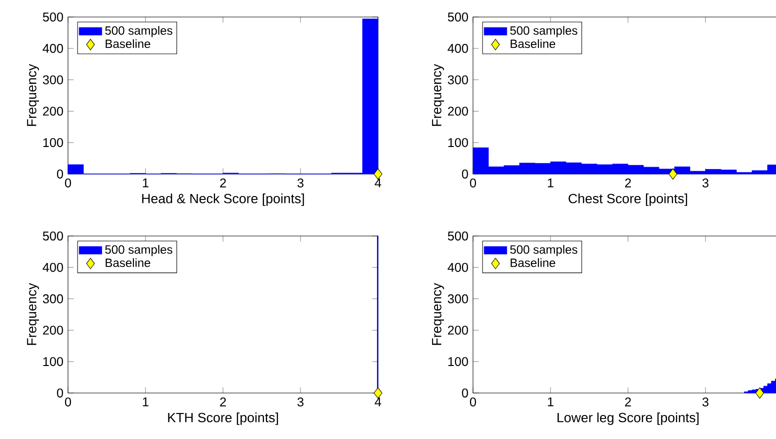  Describe the element at coordinates (628, 199) in the screenshot. I see `x-axis-title: Chest Score [points]` at that location.